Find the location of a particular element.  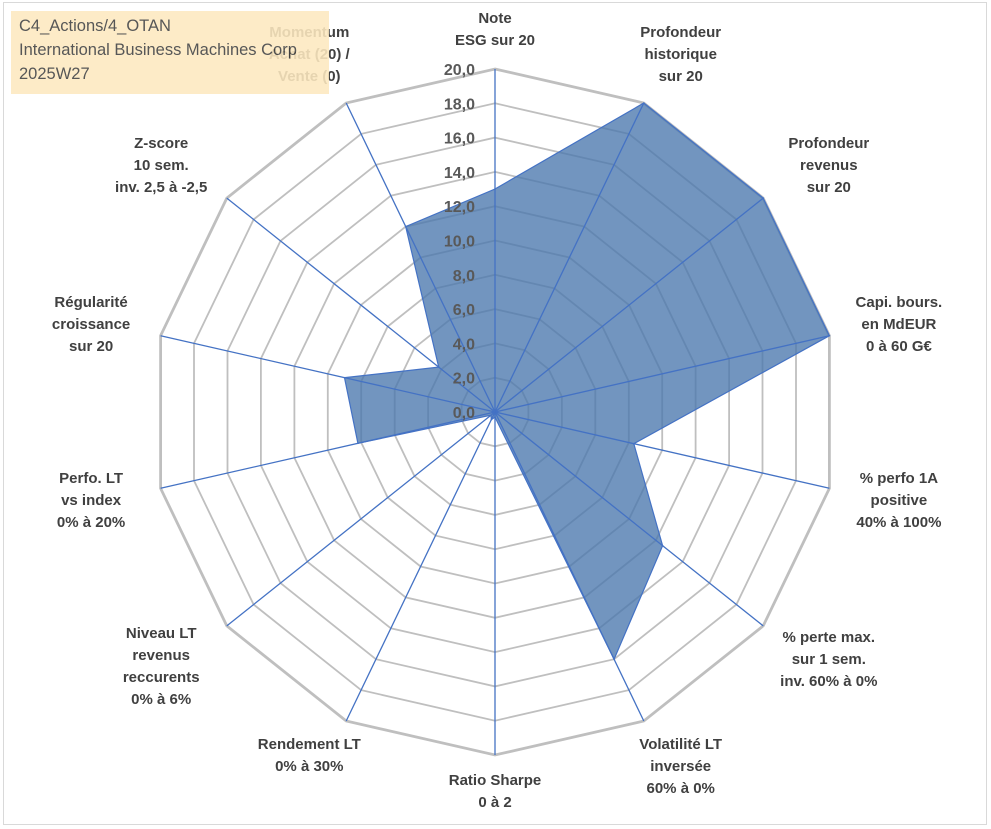

axis-label-line: Volatilité LT is located at coordinates (680, 744).